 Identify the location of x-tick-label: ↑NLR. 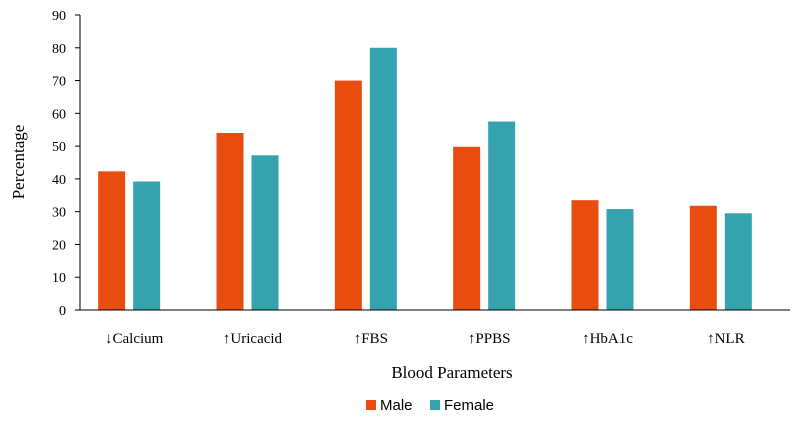
(726, 339).